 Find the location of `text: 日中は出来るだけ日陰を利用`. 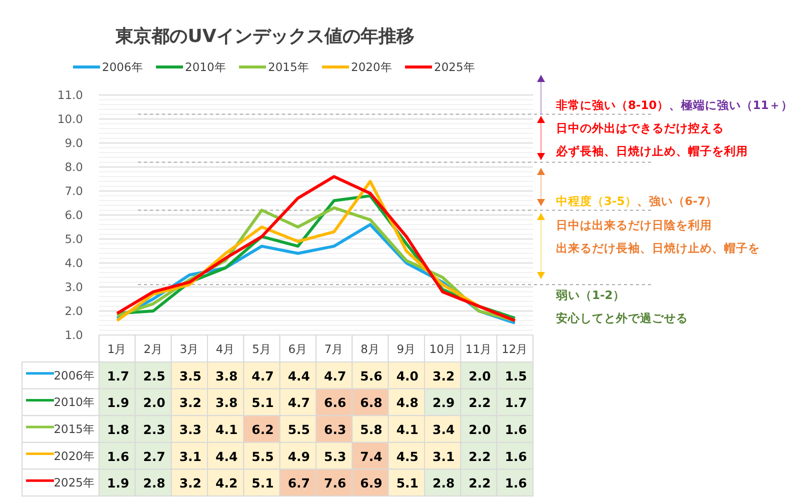

text: 日中は出来るだけ日陰を利用 is located at coordinates (634, 225).